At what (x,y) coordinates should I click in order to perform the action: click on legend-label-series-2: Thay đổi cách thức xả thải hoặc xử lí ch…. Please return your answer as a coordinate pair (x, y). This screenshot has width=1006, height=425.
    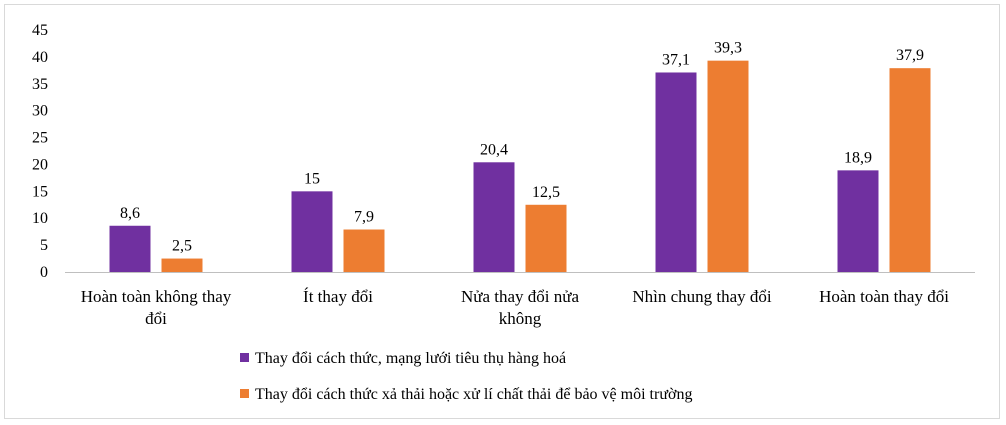
    Looking at the image, I should click on (473, 394).